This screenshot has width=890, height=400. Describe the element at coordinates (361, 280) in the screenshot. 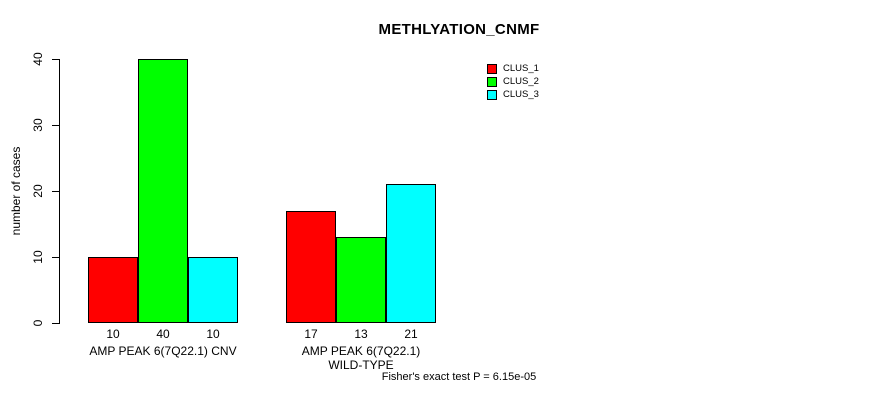

I see `bar-clus_2-group1` at that location.